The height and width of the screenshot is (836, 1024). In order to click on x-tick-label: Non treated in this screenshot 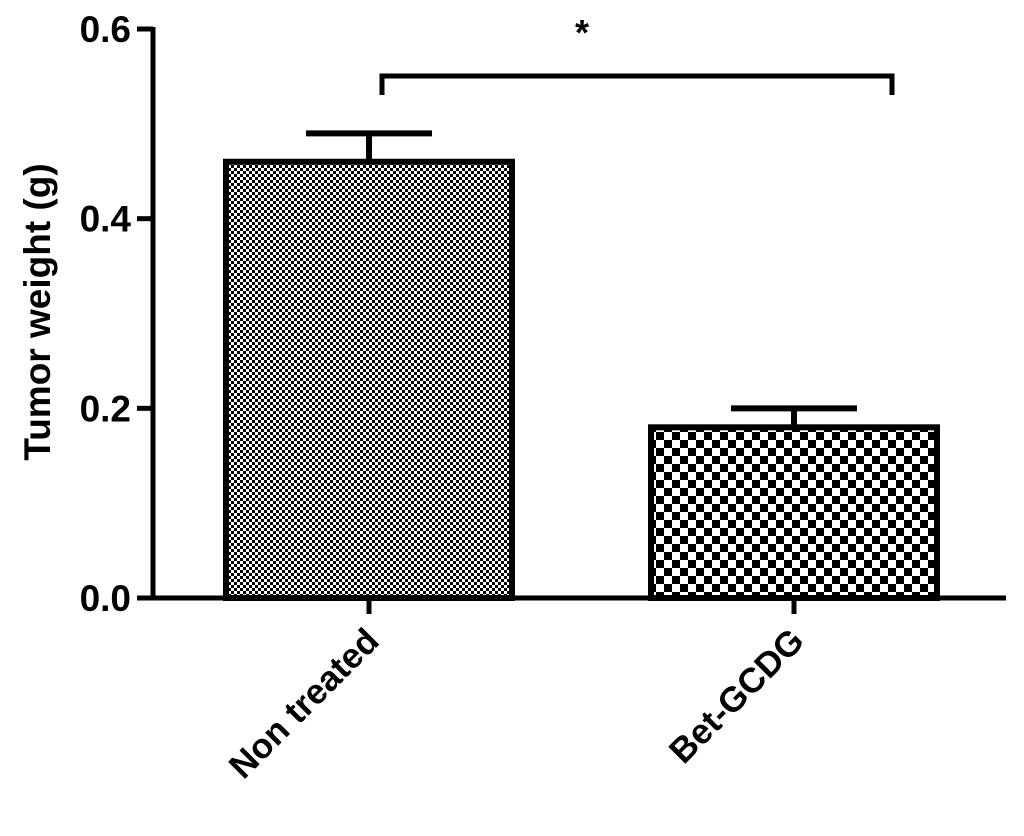, I will do `click(304, 703)`.